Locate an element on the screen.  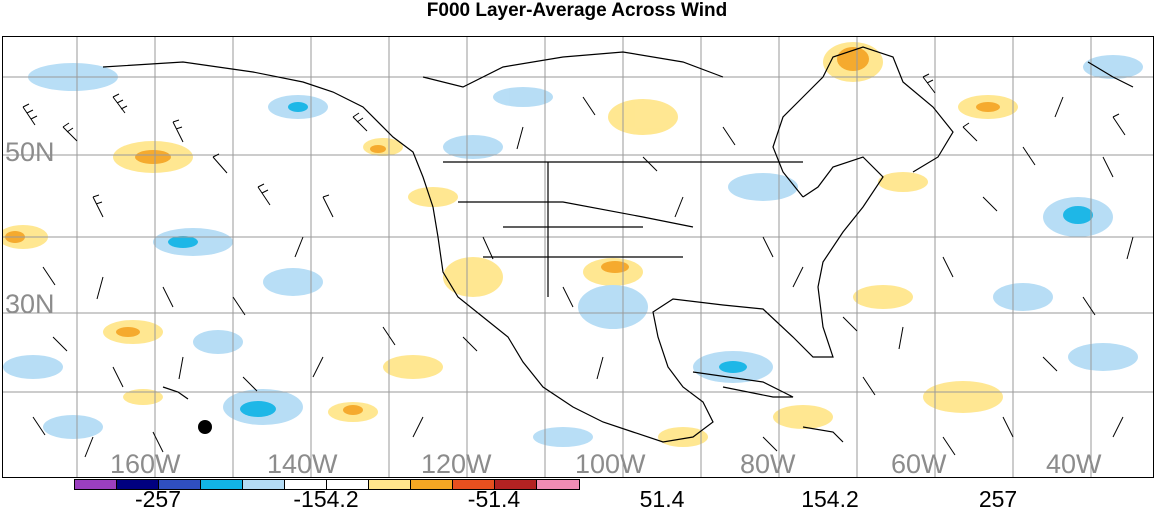
colorbar is located at coordinates (327, 484).